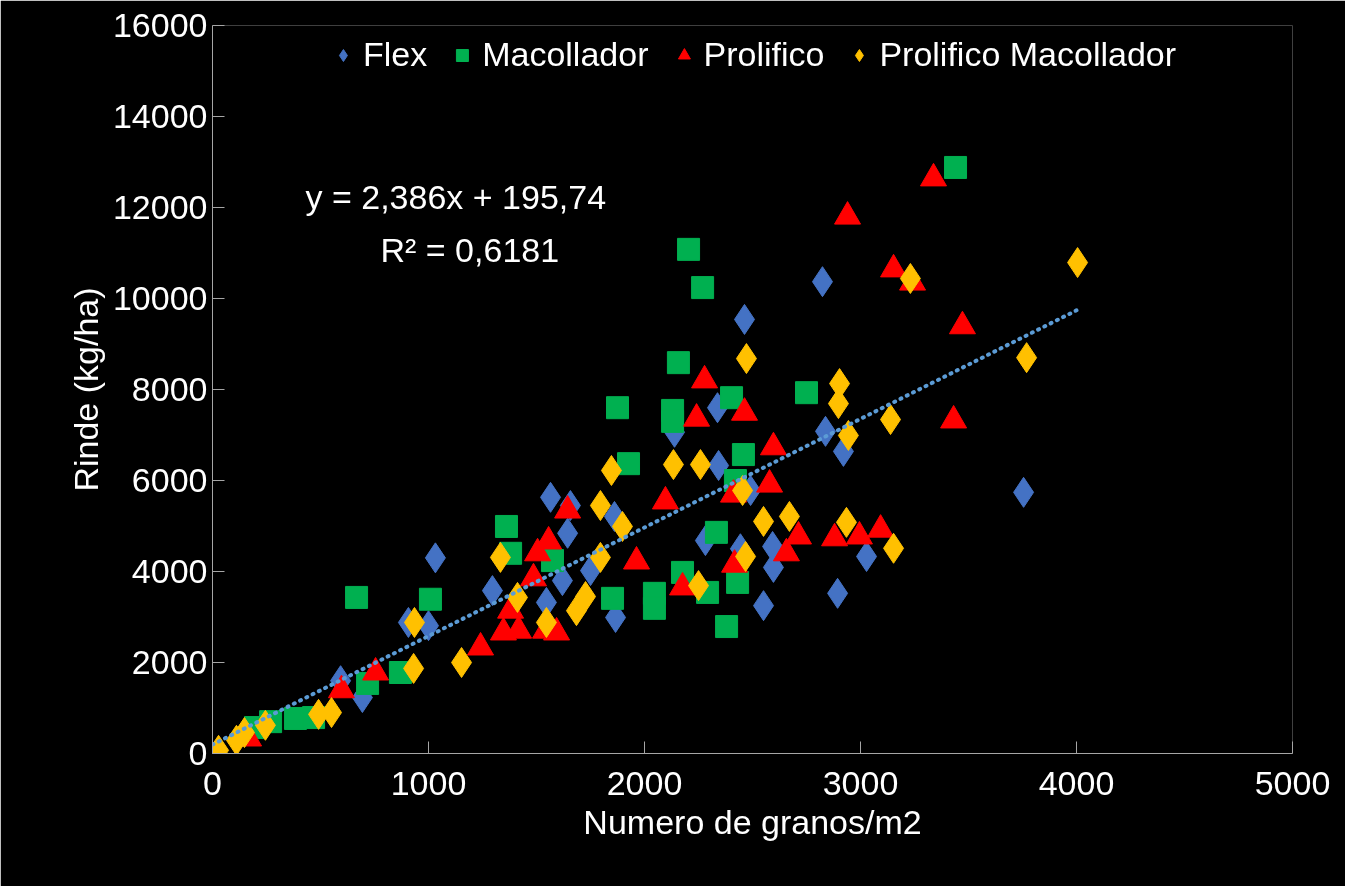  Describe the element at coordinates (752, 821) in the screenshot. I see `x-axis-title: Numero de granos/m2` at that location.